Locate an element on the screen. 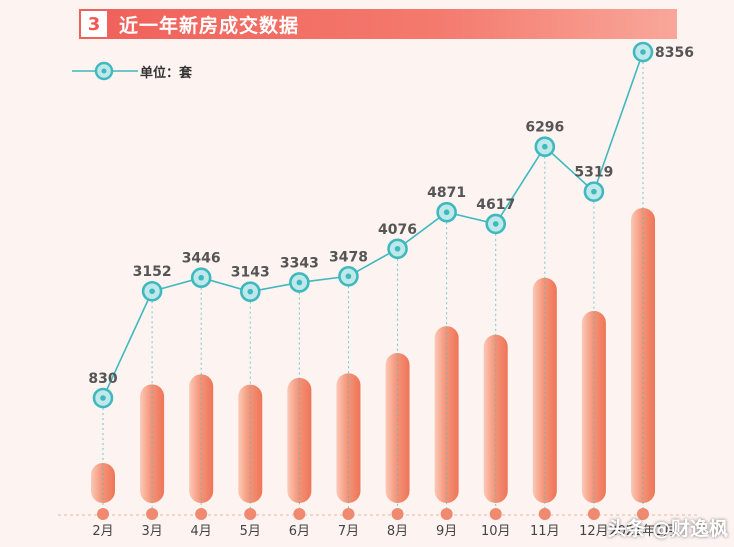  x-tick-label: 4月 is located at coordinates (201, 531).